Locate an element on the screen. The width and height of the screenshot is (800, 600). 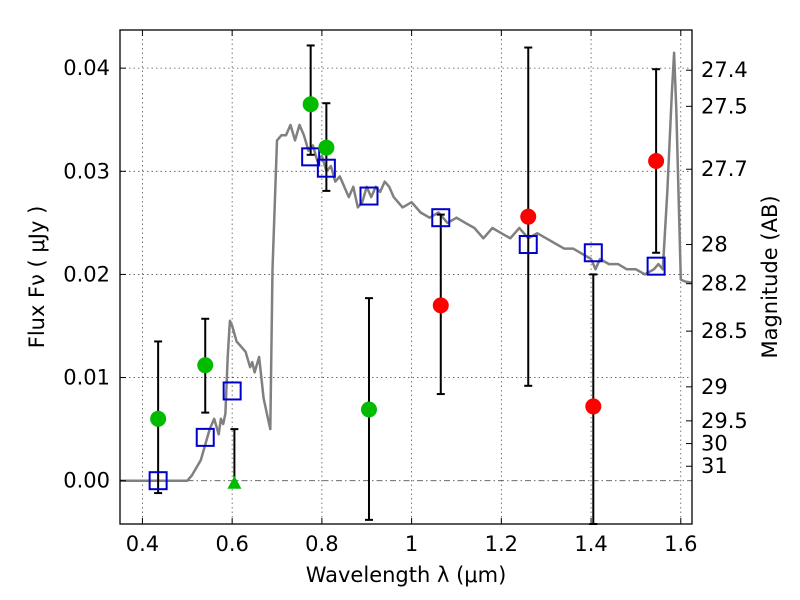
x-tick-label: 0.4 is located at coordinates (142, 544).